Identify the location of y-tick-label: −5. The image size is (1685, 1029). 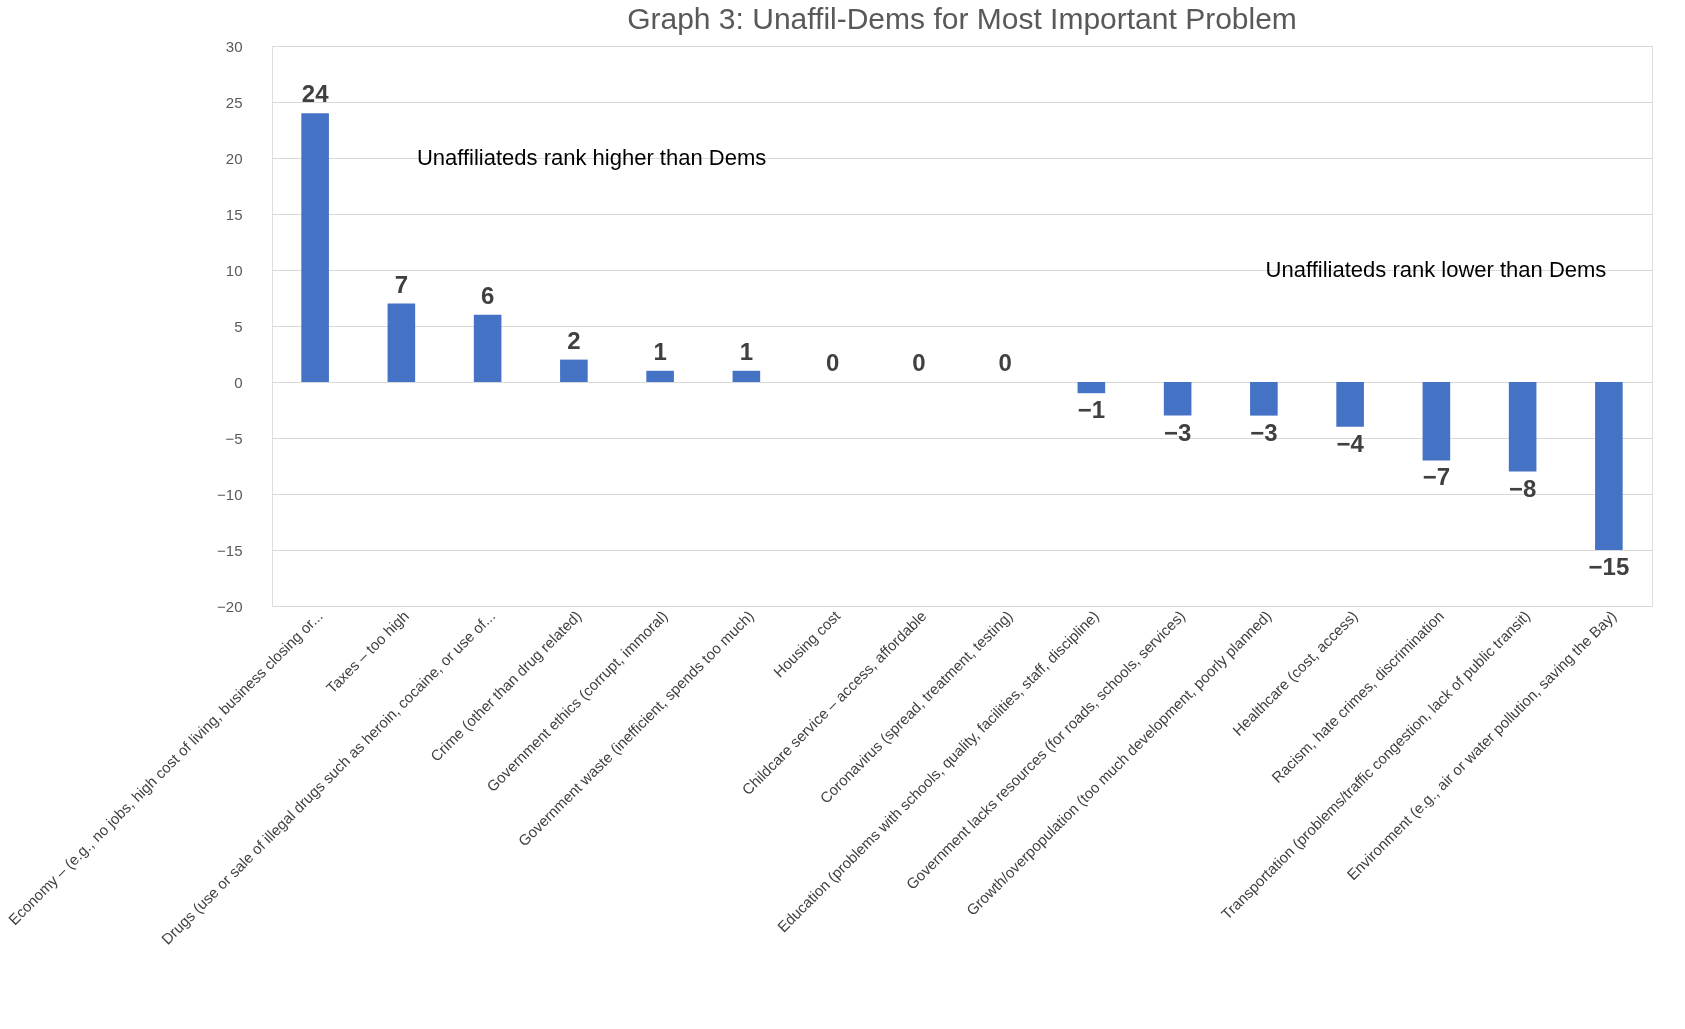
(234, 438).